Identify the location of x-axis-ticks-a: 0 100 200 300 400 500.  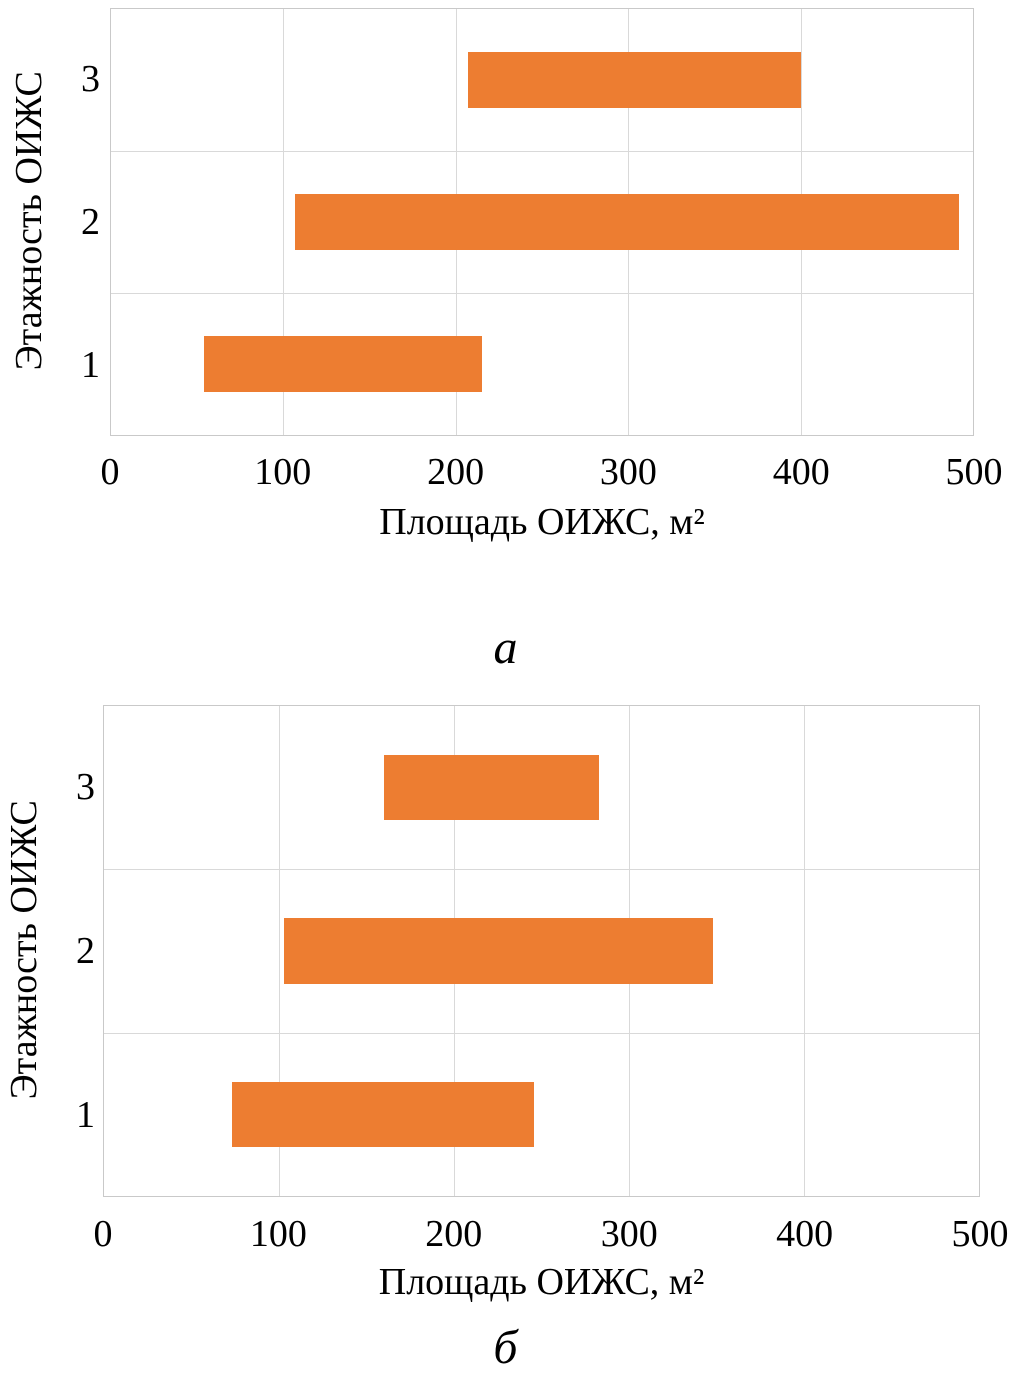
(552, 474).